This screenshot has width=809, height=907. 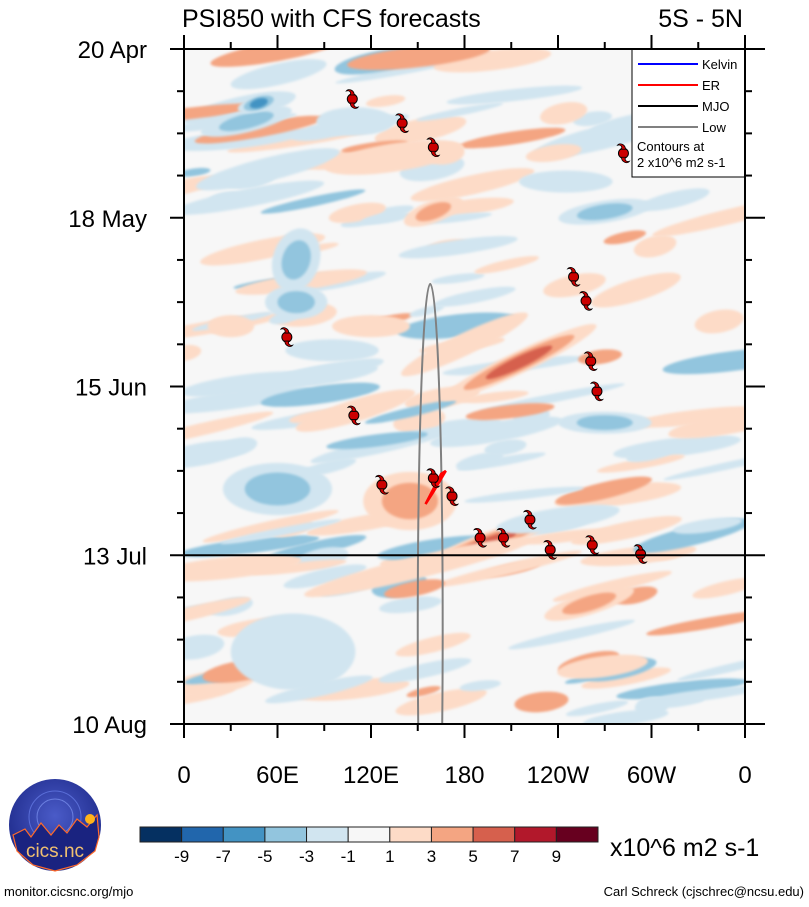 What do you see at coordinates (684, 848) in the screenshot?
I see `colorbar-units: x10^6 m2 s-1` at bounding box center [684, 848].